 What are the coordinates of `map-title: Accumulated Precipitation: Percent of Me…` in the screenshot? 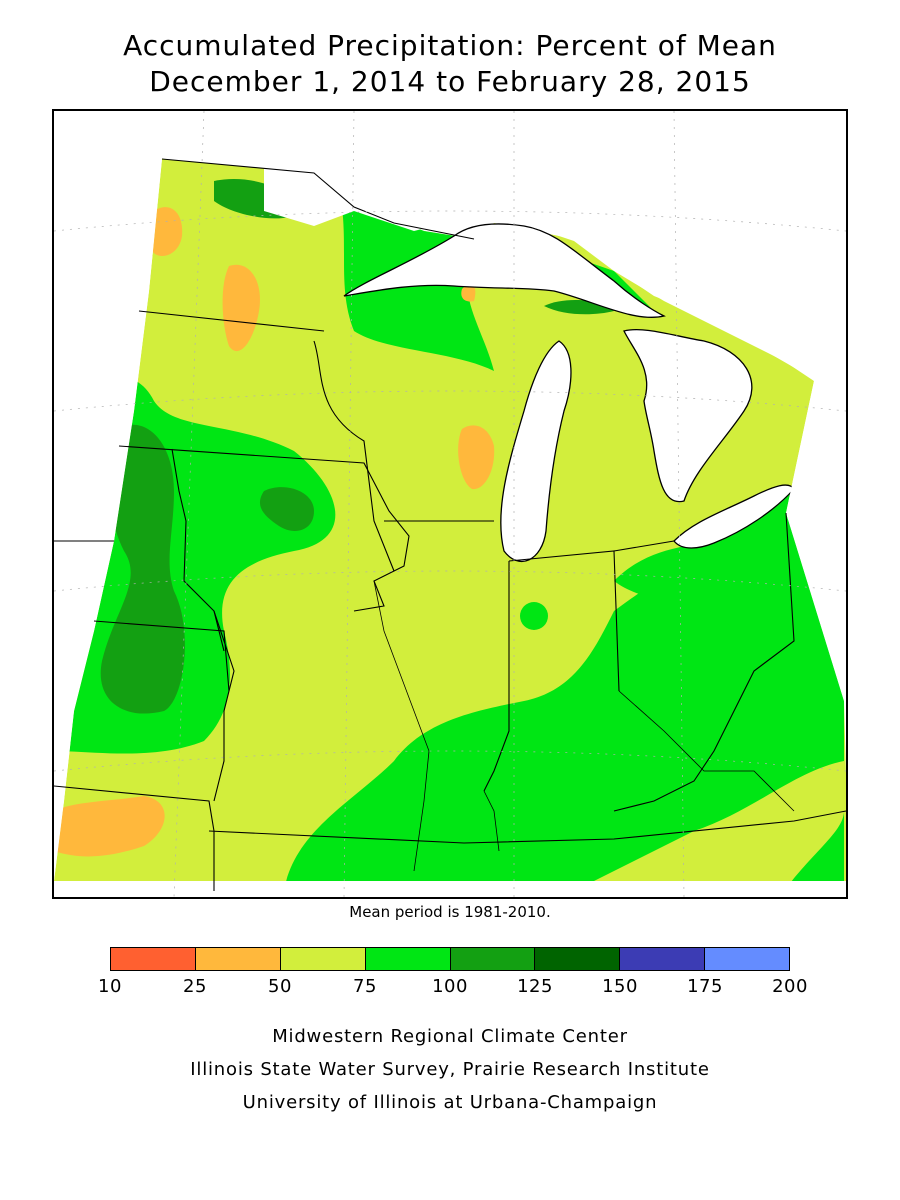 It's located at (450, 64).